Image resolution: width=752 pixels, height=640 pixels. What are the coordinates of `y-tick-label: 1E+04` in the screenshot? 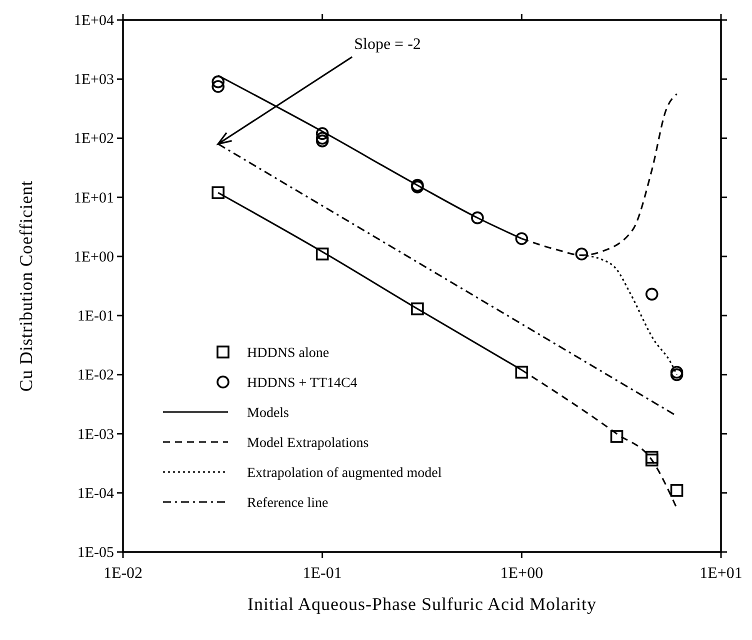 It's located at (94, 21).